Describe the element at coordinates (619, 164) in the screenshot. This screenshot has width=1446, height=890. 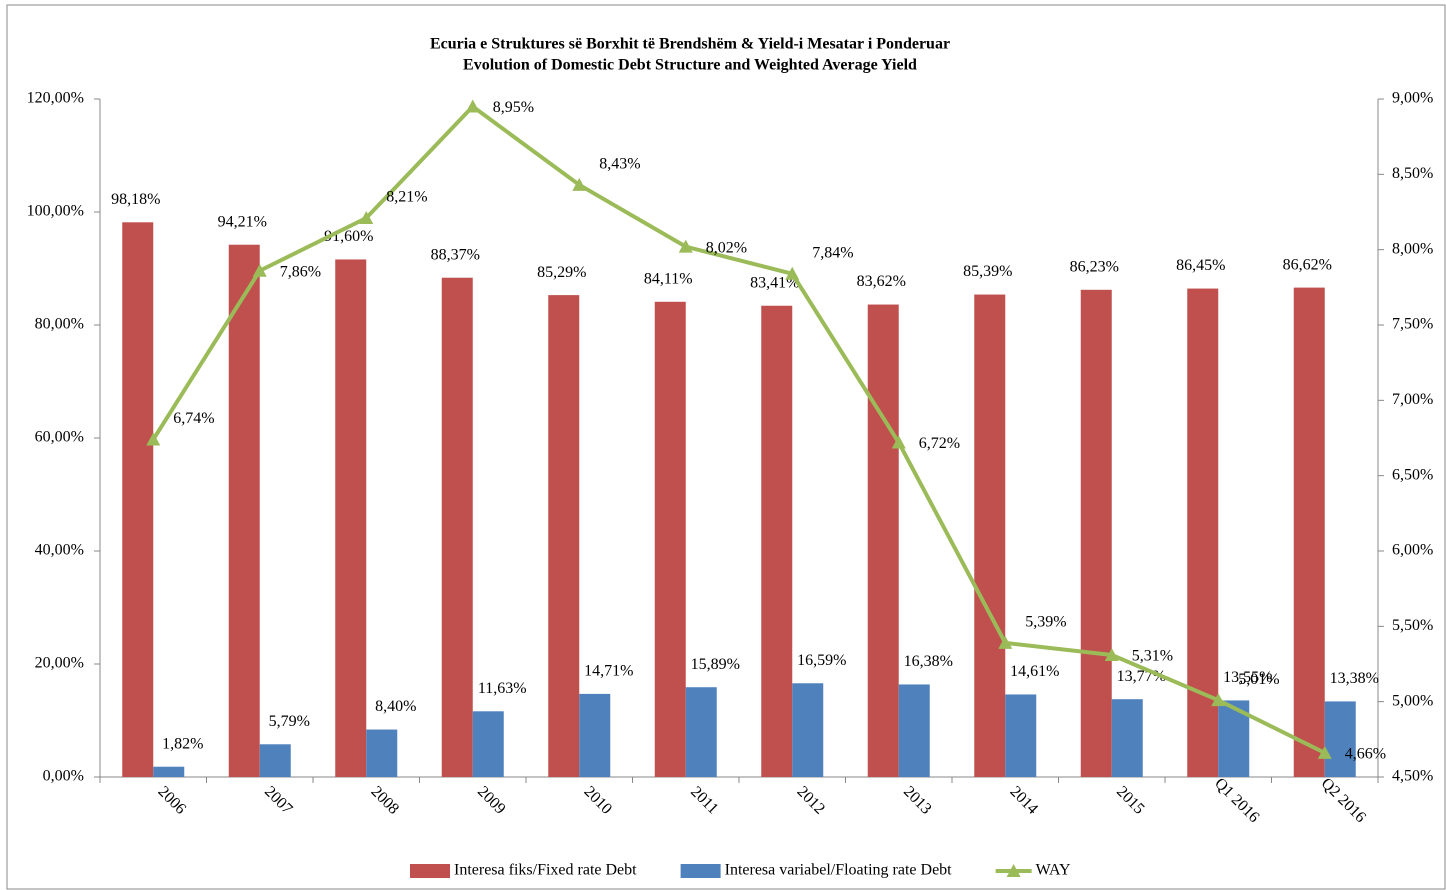
I see `data-label: 8,43%` at that location.